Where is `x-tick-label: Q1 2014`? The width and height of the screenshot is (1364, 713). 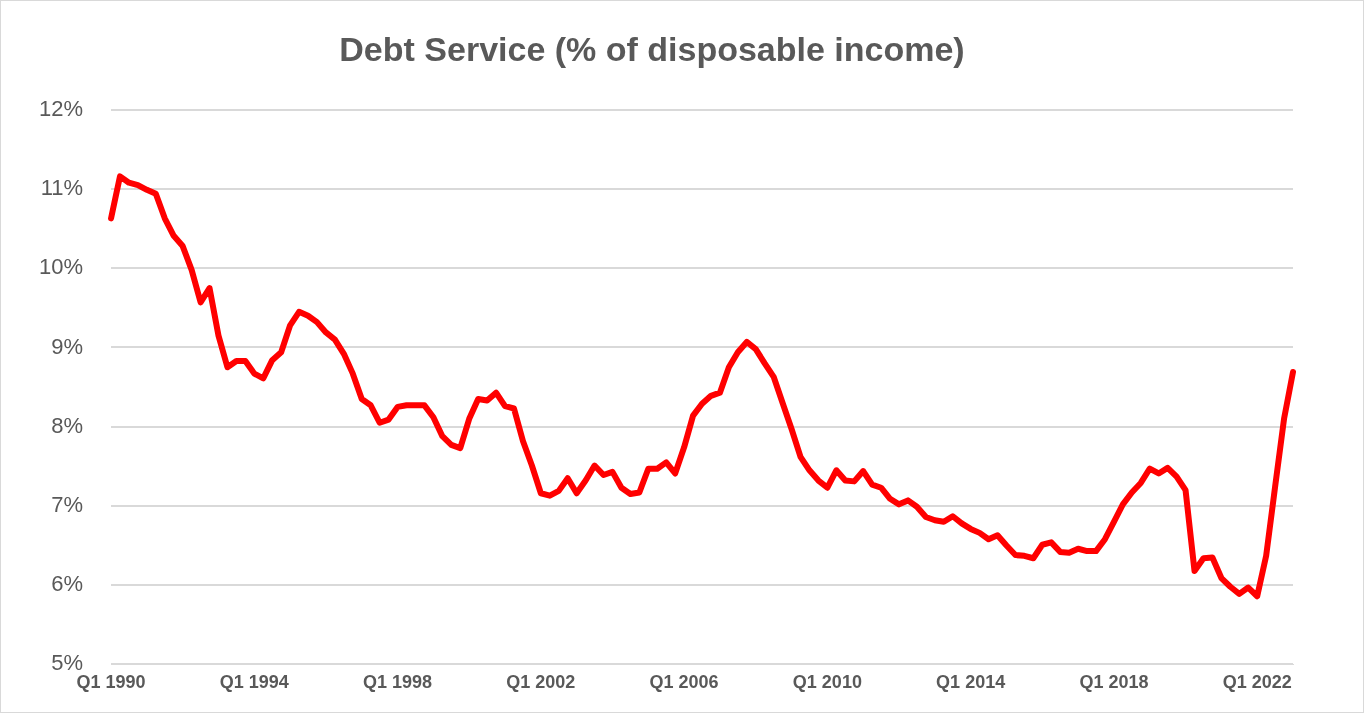 x-tick-label: Q1 2014 is located at coordinates (971, 682).